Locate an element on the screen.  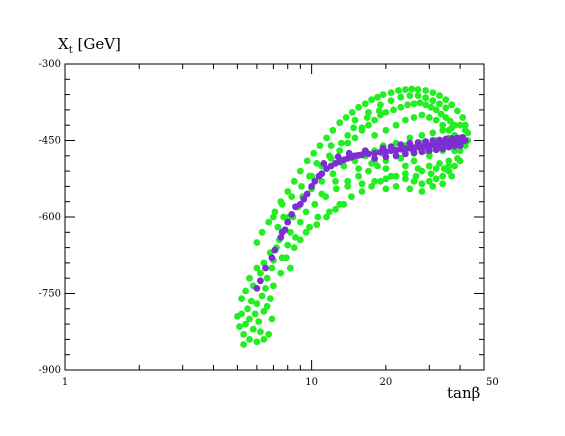
y-tick-label: -900 is located at coordinates (50, 370).